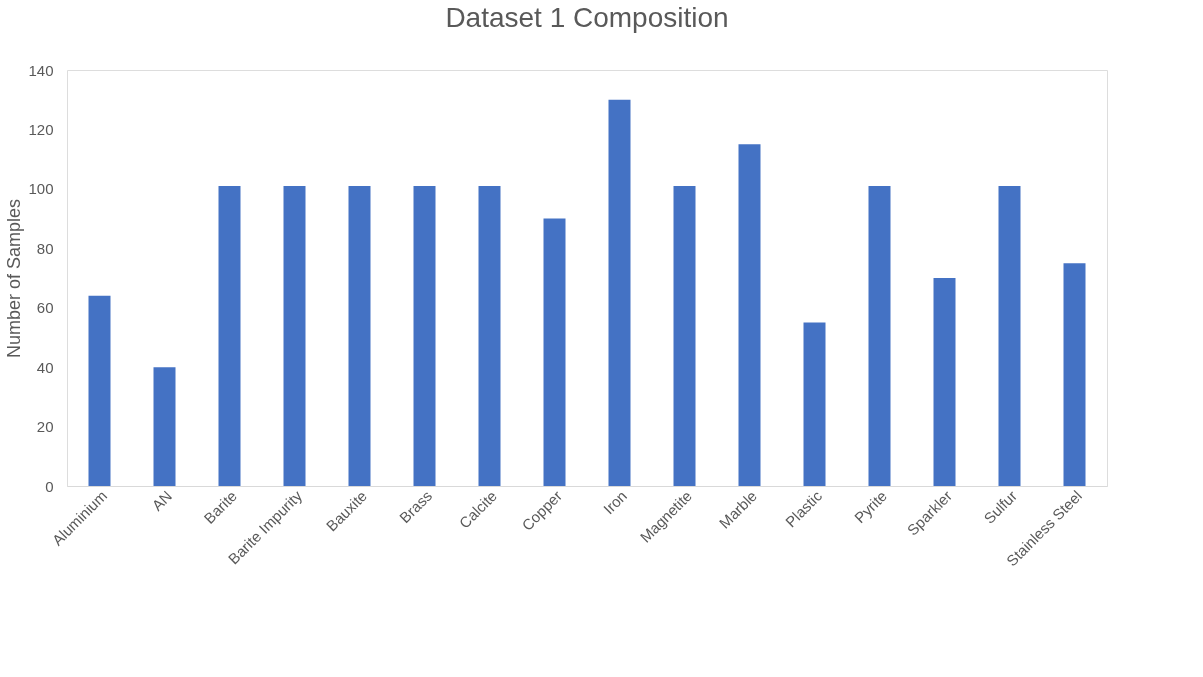 This screenshot has height=677, width=1203. Describe the element at coordinates (41, 189) in the screenshot. I see `y-tick-label: 100` at that location.